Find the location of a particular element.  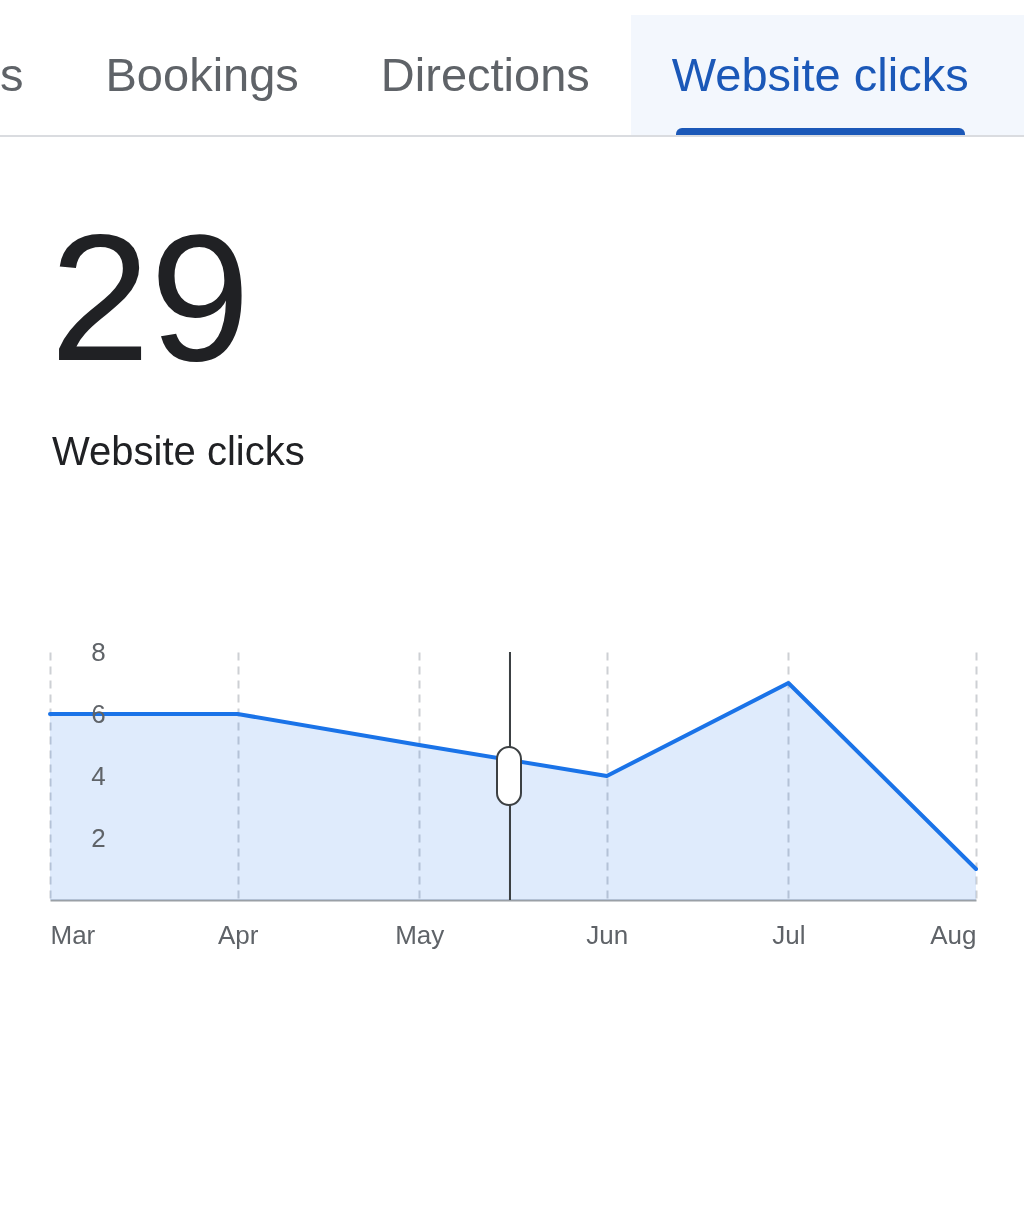

chart-title: 29 is located at coordinates (150, 297).